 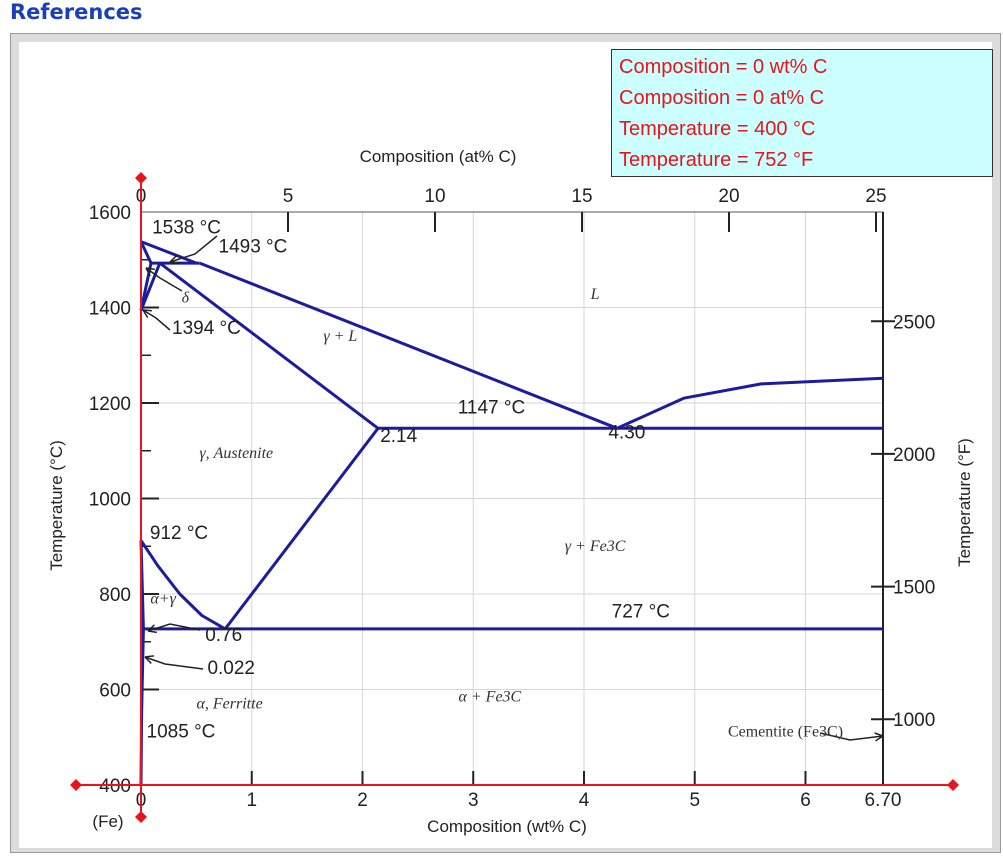 What do you see at coordinates (914, 322) in the screenshot?
I see `f-tick-label: 2500` at bounding box center [914, 322].